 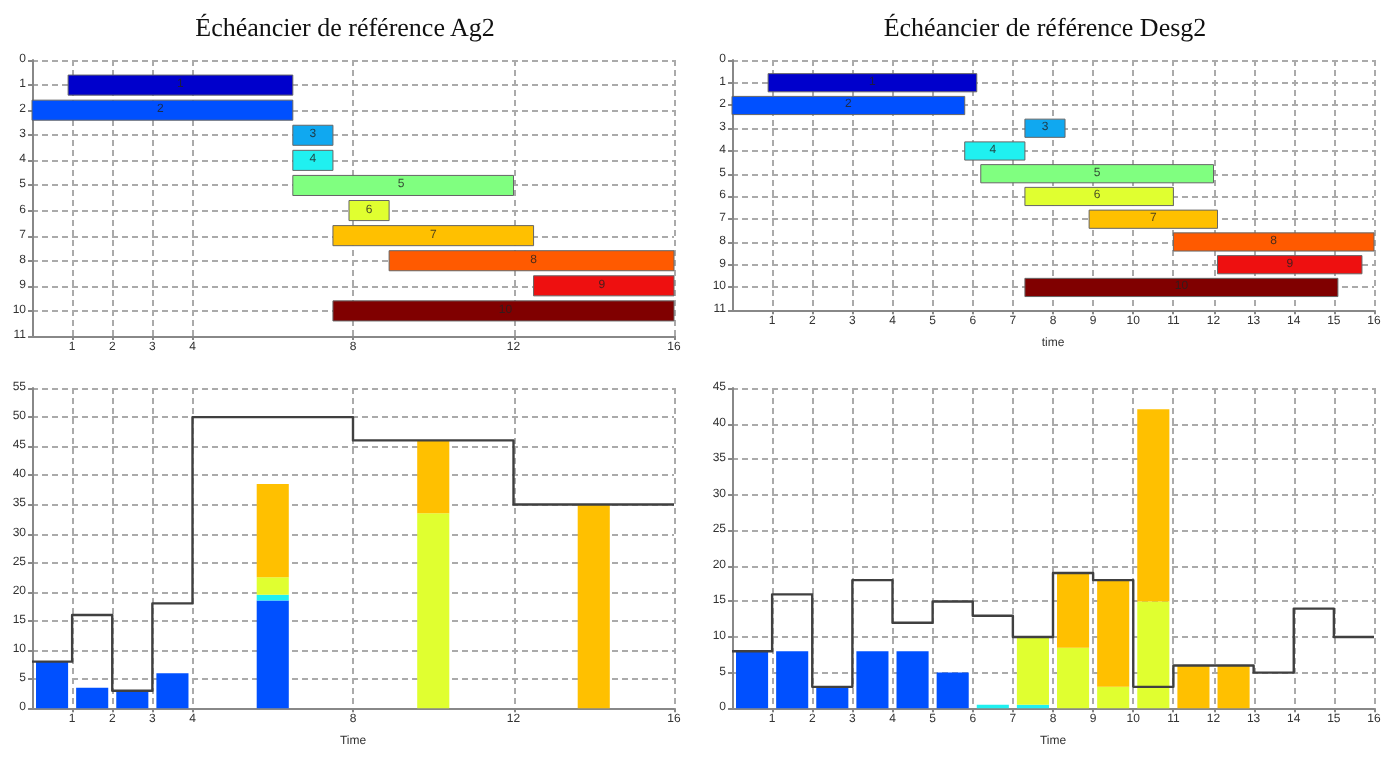 I want to click on chart-title: Échéancier de référence Desg2, so click(x=1045, y=27).